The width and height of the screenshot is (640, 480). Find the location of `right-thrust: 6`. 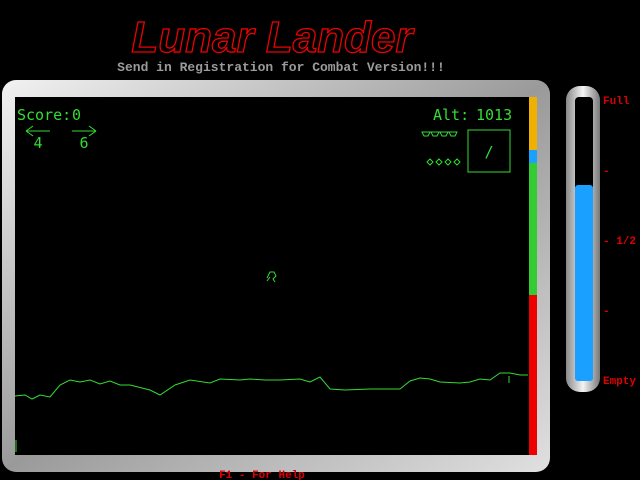

right-thrust: 6 is located at coordinates (83, 143).